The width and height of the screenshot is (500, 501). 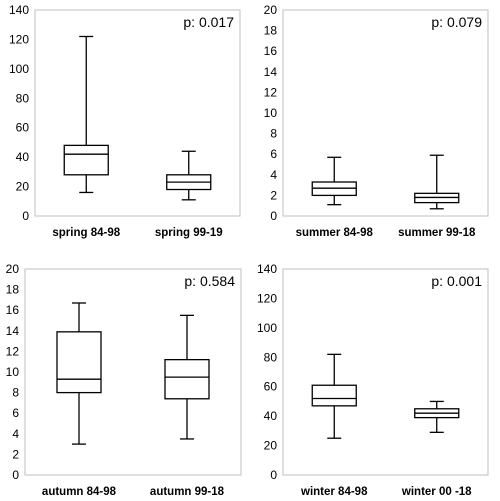 I want to click on category-label: autumn 99-18, so click(x=187, y=492).